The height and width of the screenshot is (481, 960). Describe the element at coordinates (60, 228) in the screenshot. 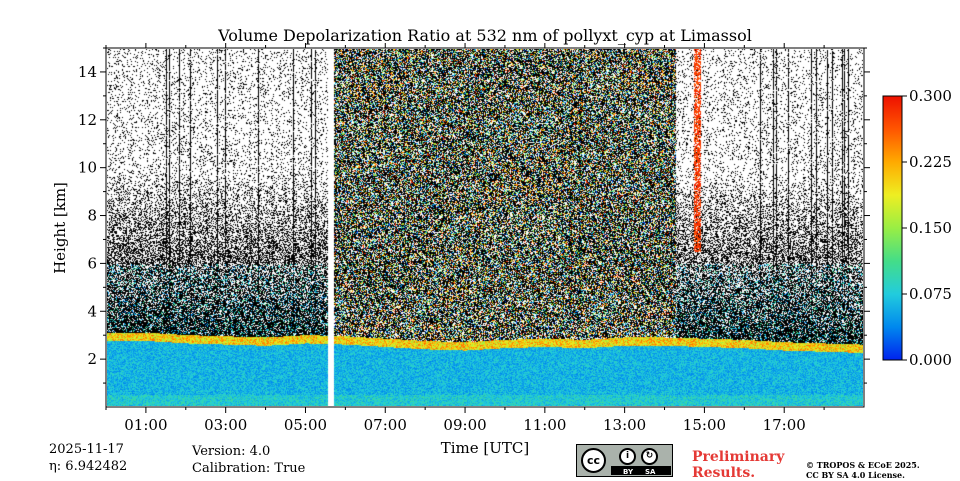

I see `y-axis-label: Height [km]` at that location.